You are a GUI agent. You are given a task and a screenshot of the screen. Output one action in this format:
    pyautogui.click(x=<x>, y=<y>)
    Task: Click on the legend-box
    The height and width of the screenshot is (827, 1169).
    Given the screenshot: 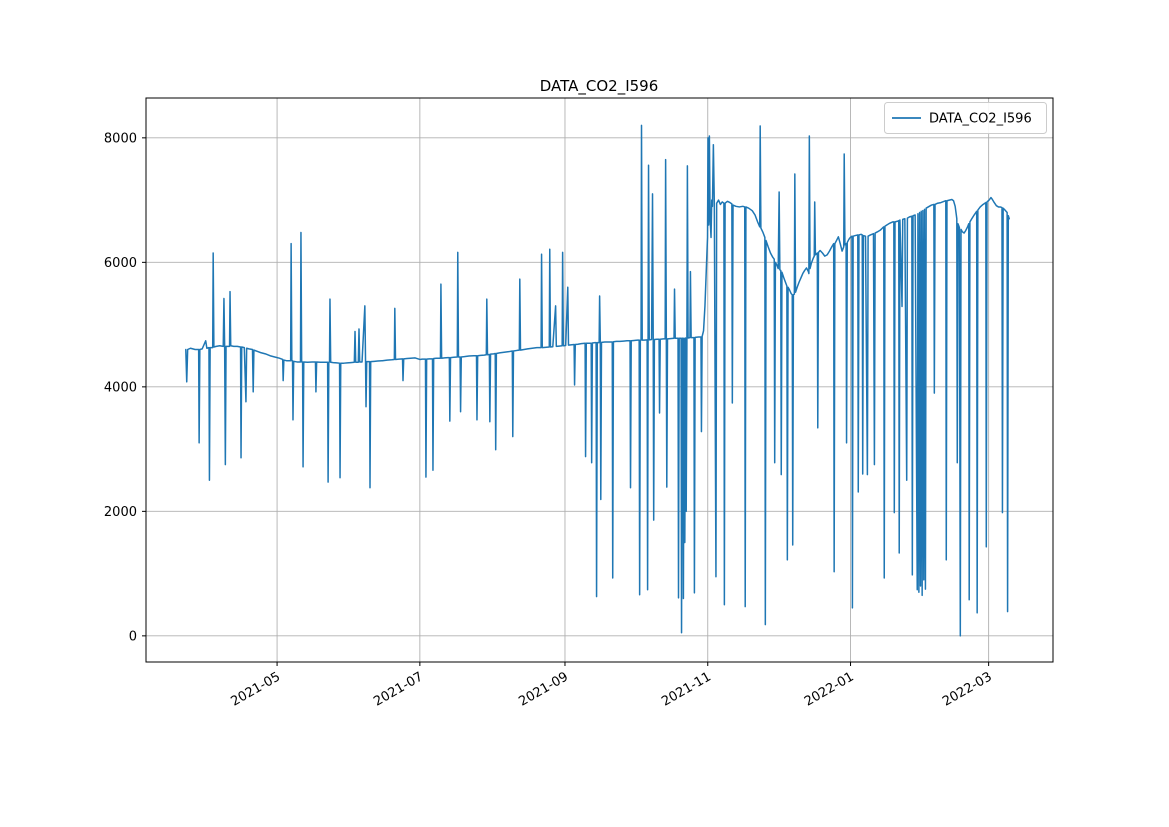 What is the action you would take?
    pyautogui.click(x=965, y=118)
    